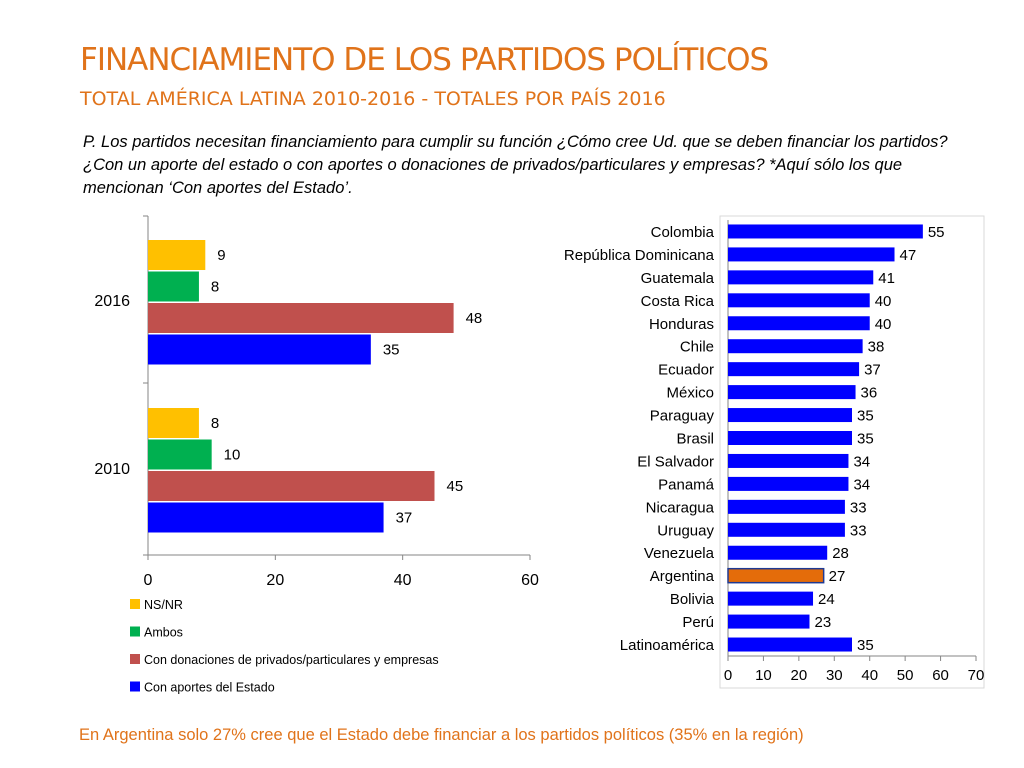 This screenshot has height=768, width=1024. What do you see at coordinates (822, 622) in the screenshot?
I see `data-label: 23` at bounding box center [822, 622].